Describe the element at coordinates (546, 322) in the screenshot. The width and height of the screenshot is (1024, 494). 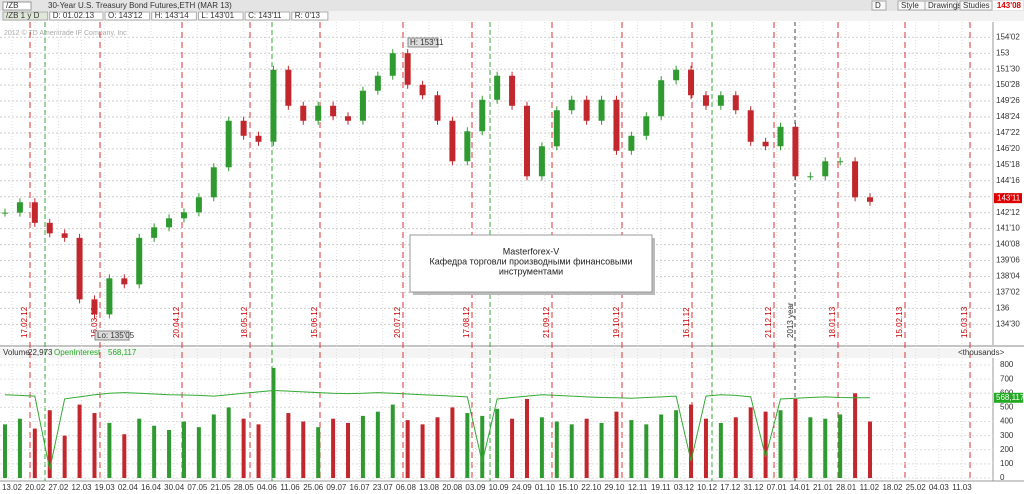
I see `expiry-label: 21.09.12` at that location.